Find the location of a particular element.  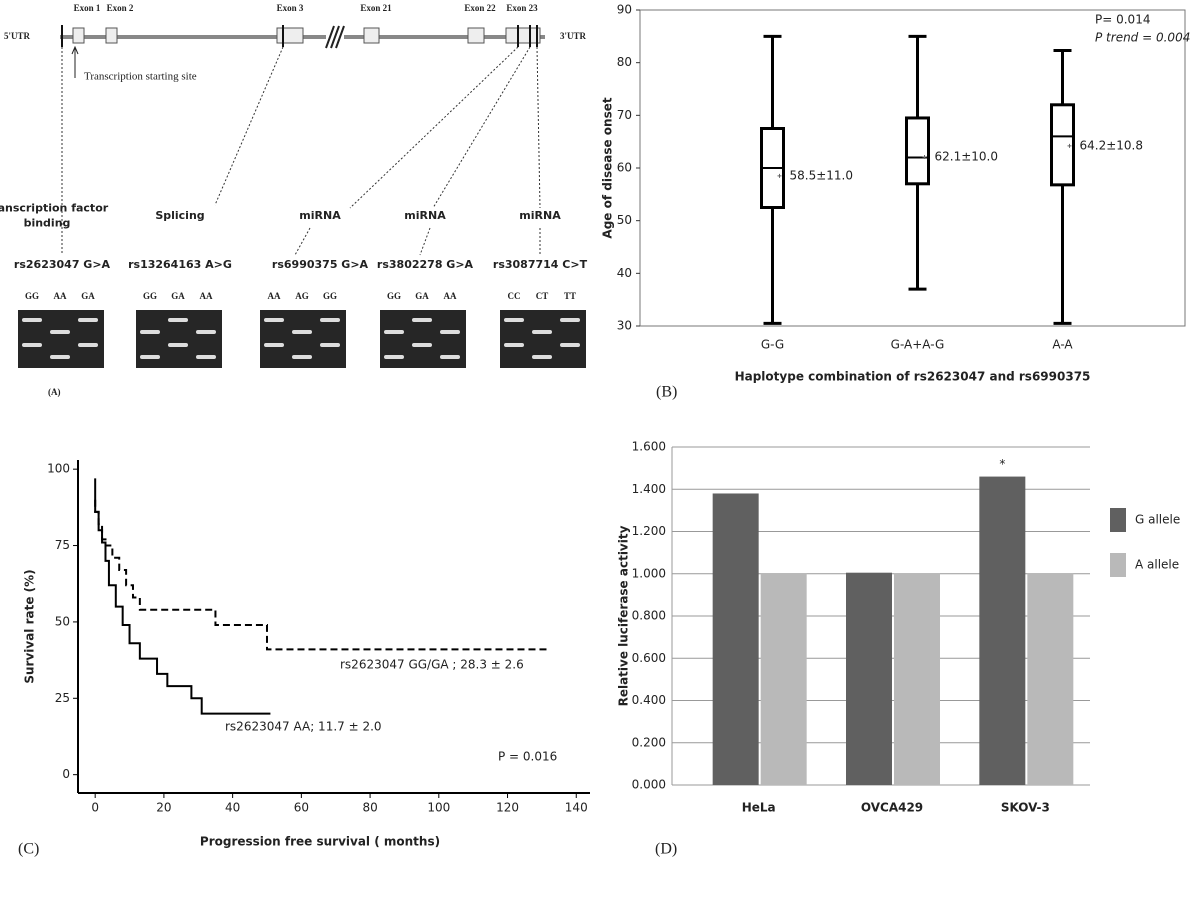

x-tick-label: A-A is located at coordinates (1062, 345).